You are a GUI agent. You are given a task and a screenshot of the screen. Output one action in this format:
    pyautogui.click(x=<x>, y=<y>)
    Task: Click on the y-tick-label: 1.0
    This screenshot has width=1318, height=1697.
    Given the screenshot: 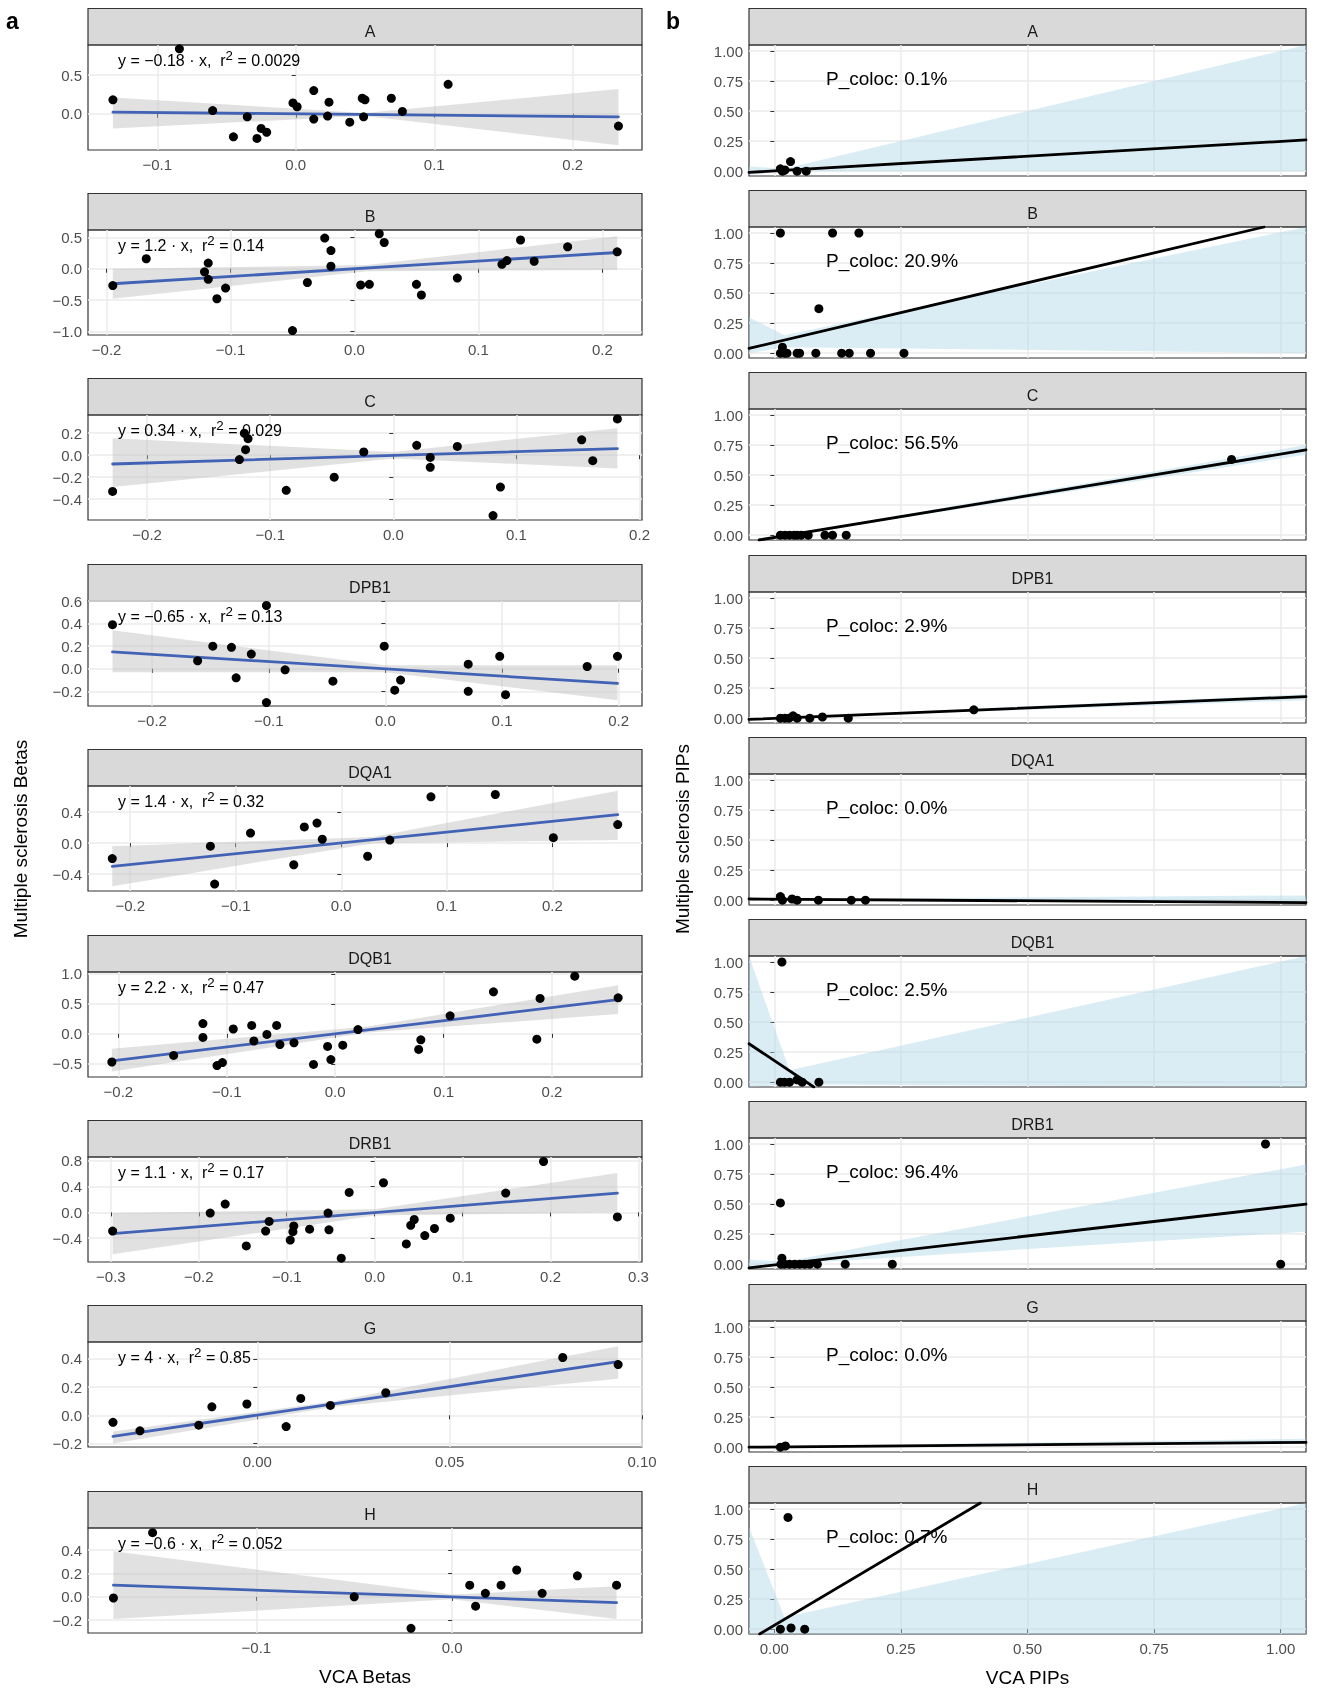 What is the action you would take?
    pyautogui.click(x=71, y=973)
    